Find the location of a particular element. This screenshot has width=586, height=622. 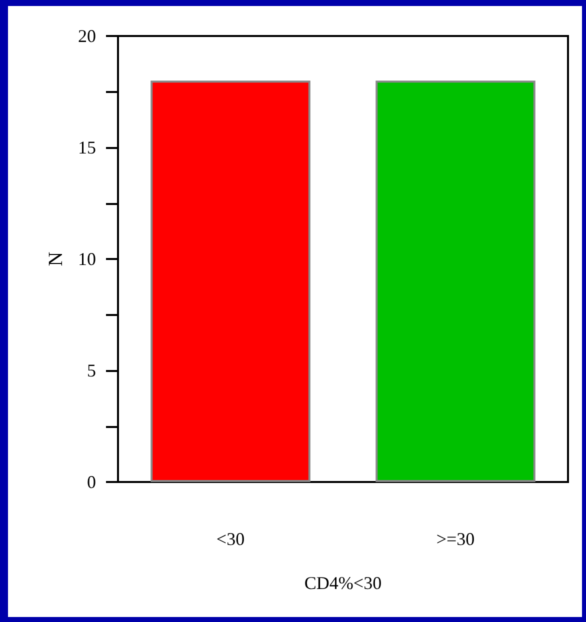

y-tick-label: 20 is located at coordinates (87, 36).